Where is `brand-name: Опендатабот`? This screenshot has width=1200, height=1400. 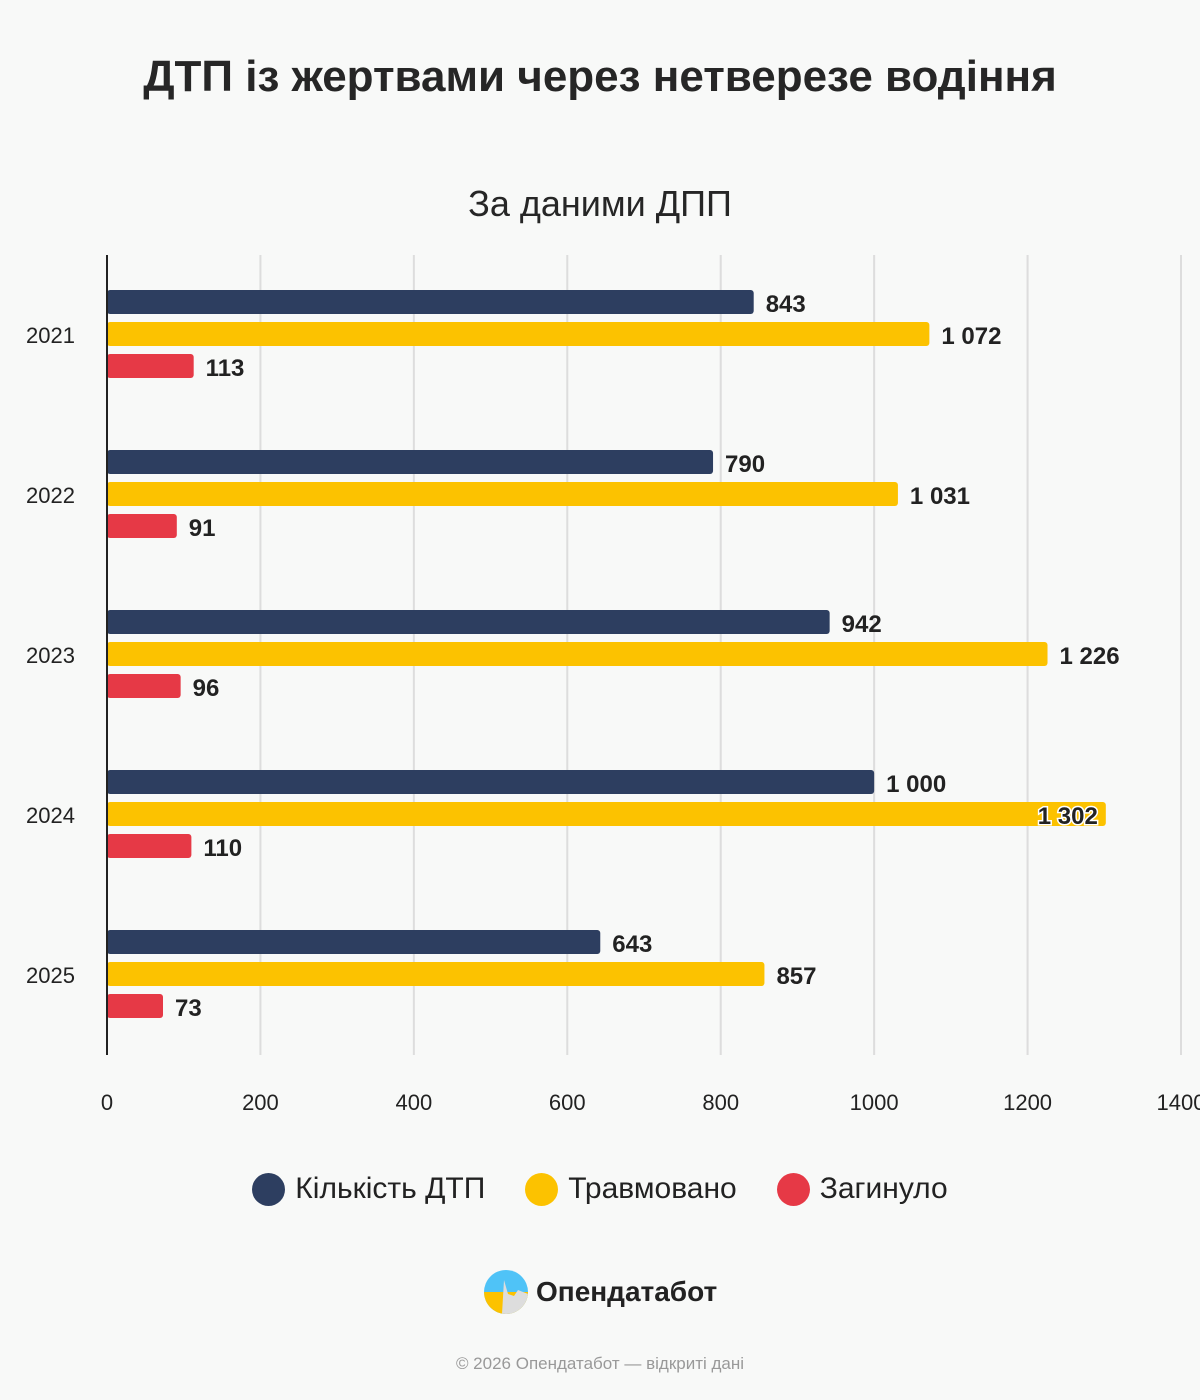
brand-name: Опендатабот is located at coordinates (627, 1291).